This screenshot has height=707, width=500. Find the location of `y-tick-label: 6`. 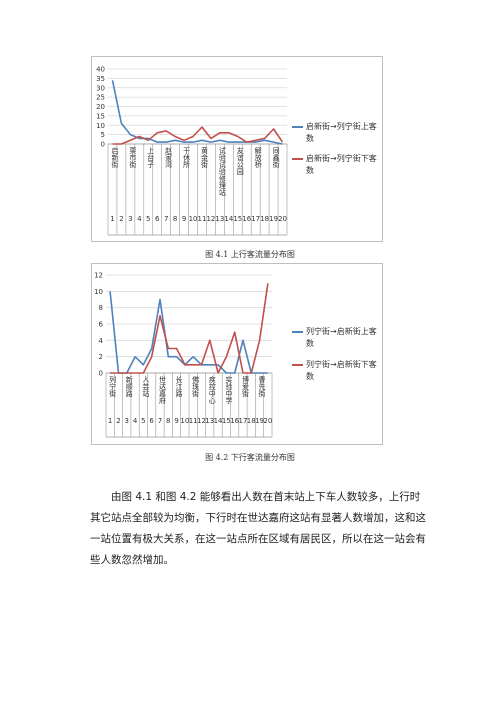

y-tick-label: 6 is located at coordinates (101, 325).